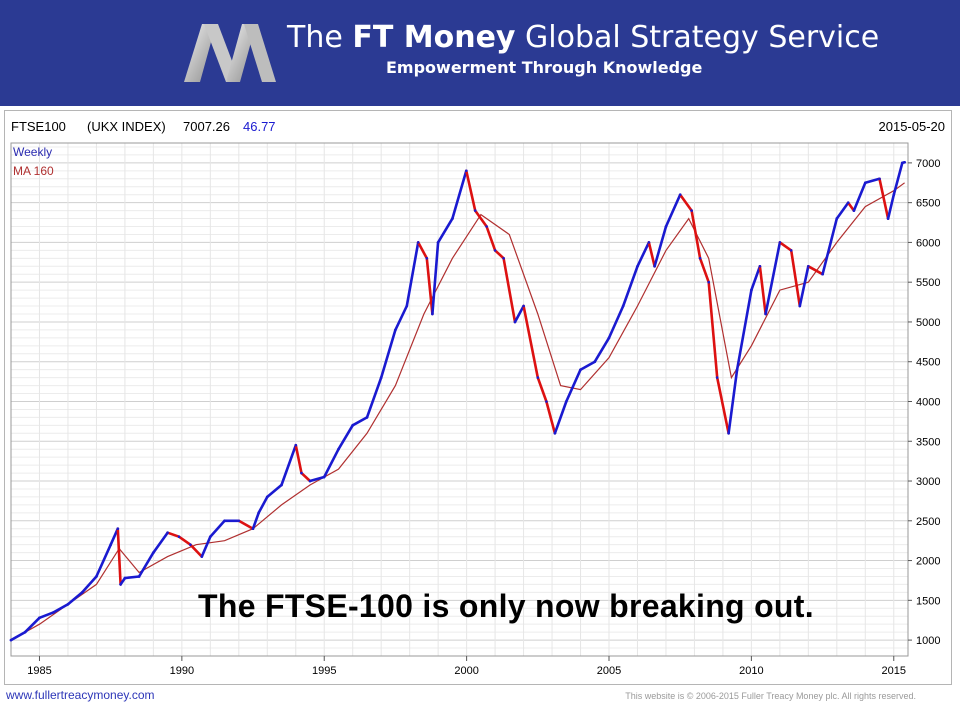  Describe the element at coordinates (928, 562) in the screenshot. I see `y-tick-label: 2000` at that location.